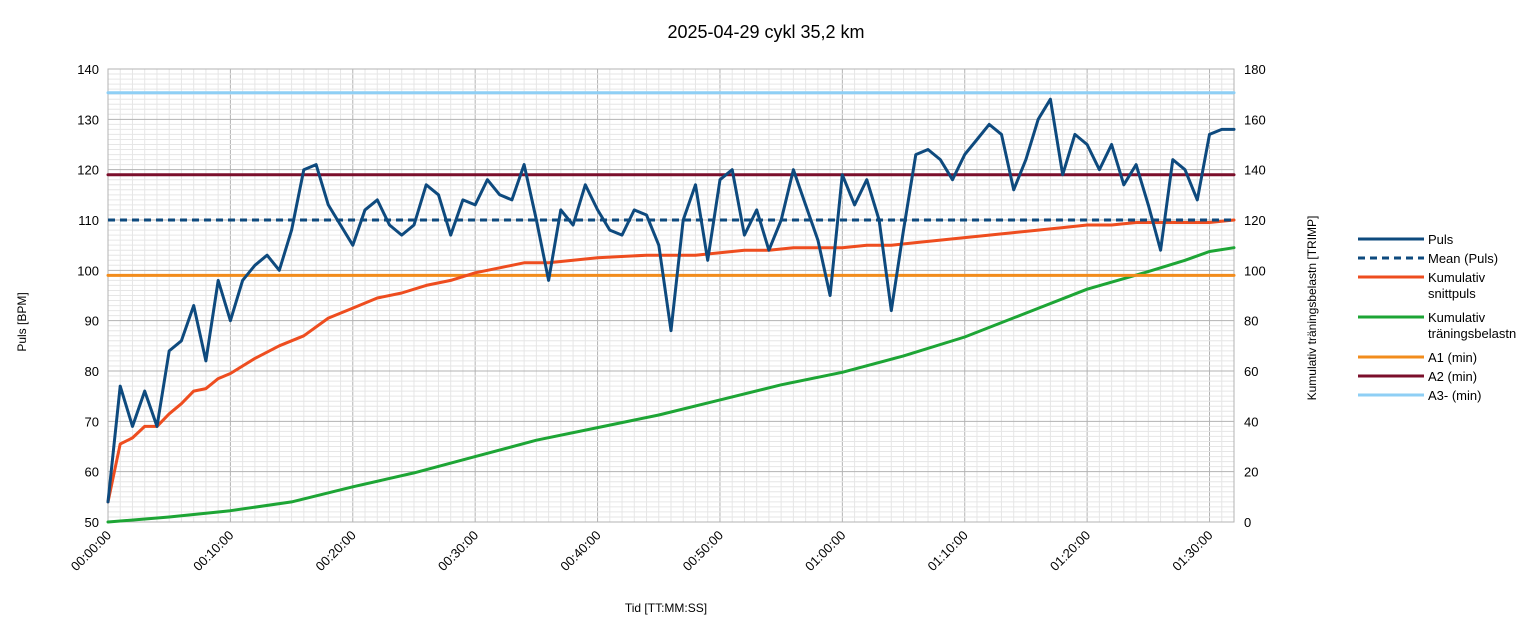 Image resolution: width=1540 pixels, height=637 pixels. I want to click on x-tick-label: 01:10:00, so click(947, 551).